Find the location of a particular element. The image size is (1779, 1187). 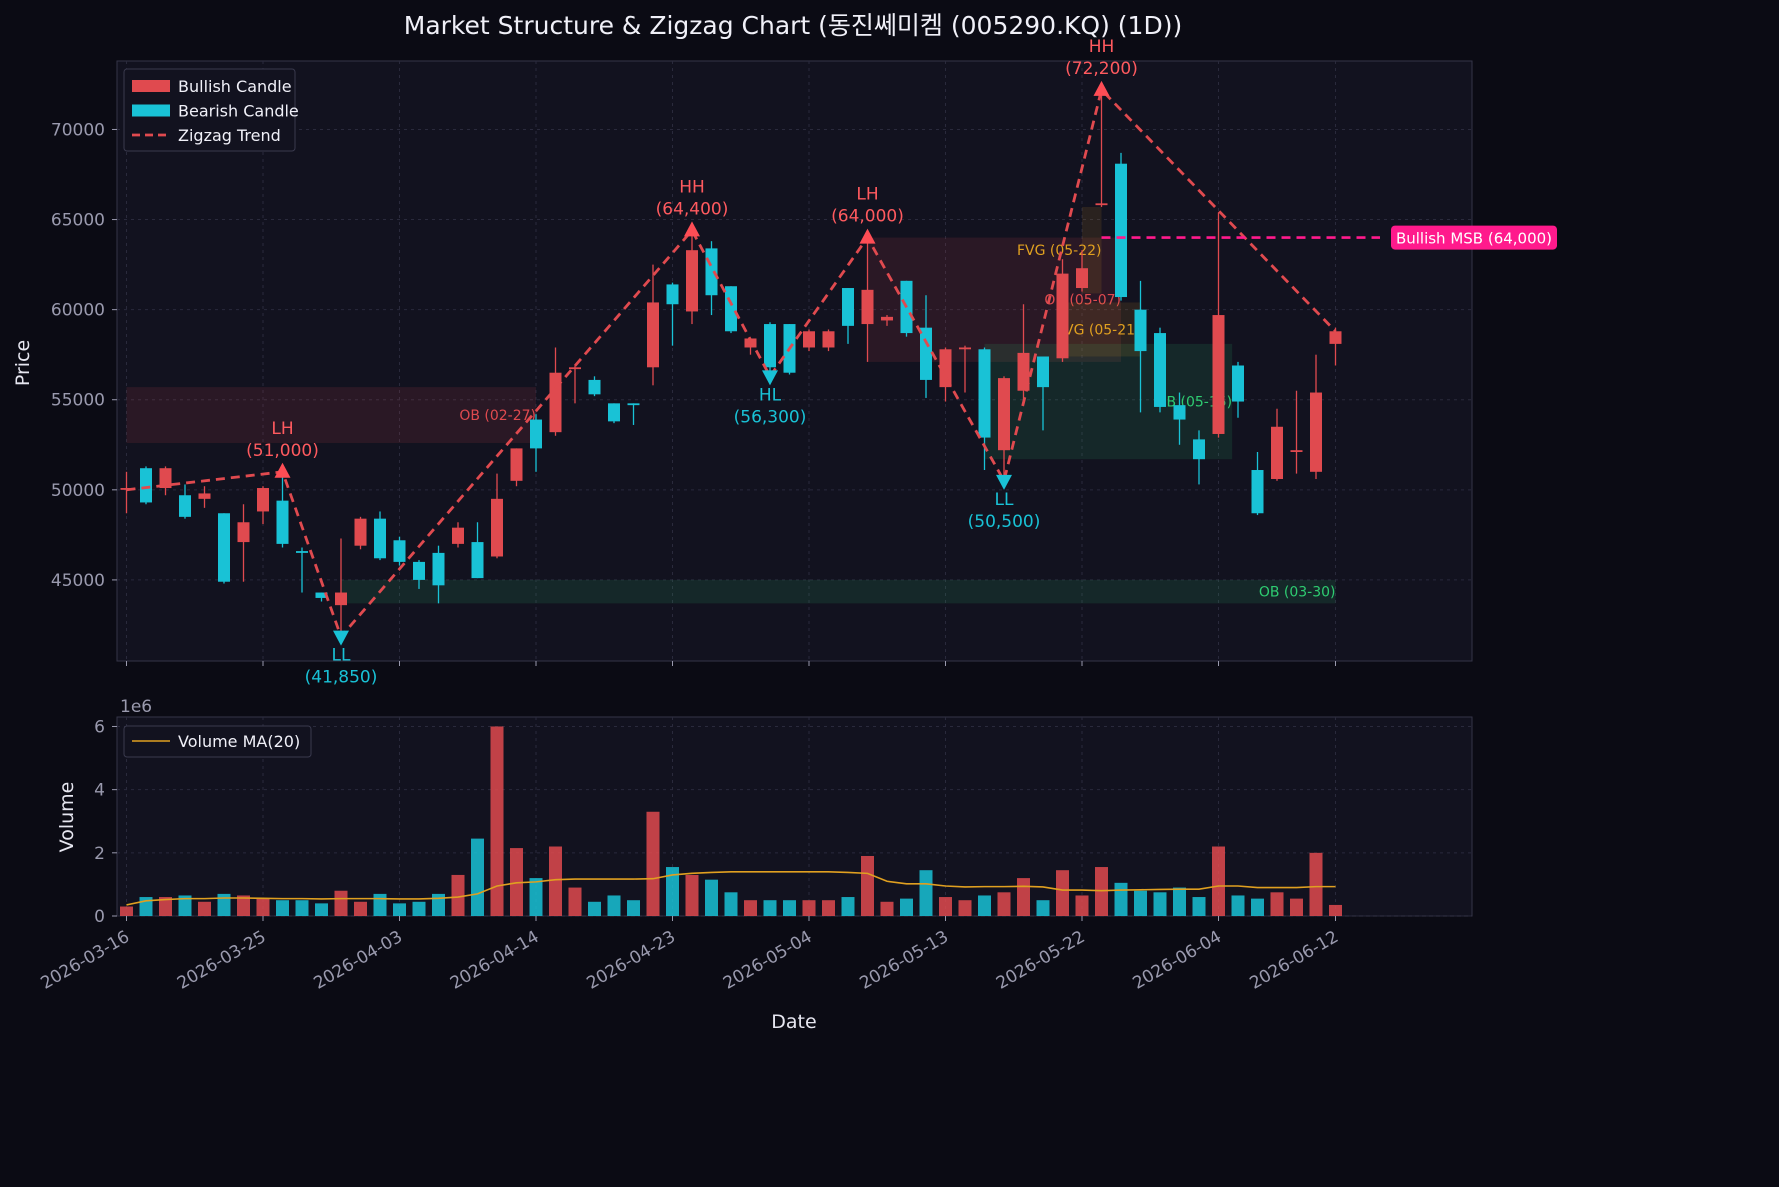

swing-label: HH is located at coordinates (692, 187).